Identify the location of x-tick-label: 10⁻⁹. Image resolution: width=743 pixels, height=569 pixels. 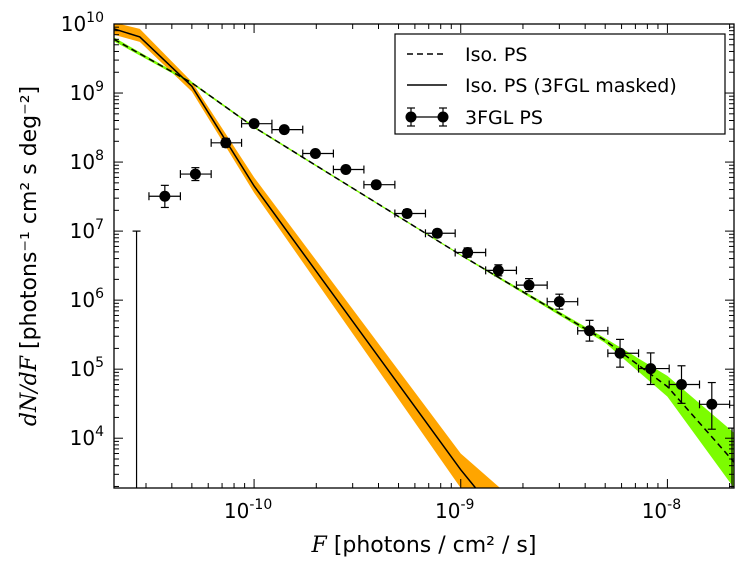
(454, 510).